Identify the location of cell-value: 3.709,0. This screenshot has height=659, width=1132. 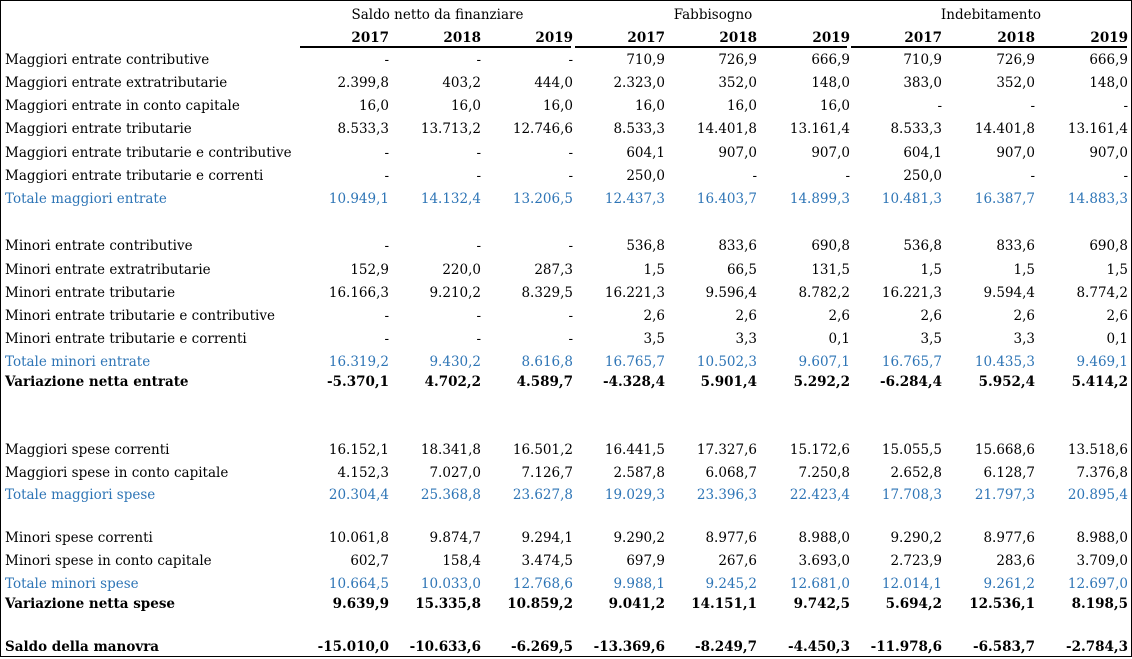
(1102, 561).